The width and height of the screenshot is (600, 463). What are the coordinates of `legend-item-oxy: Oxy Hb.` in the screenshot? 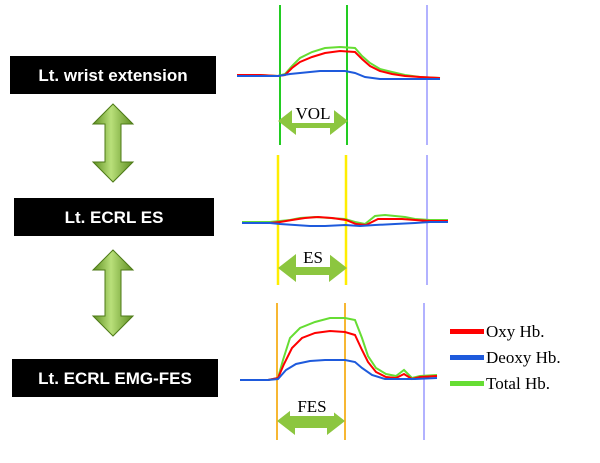 It's located at (497, 331).